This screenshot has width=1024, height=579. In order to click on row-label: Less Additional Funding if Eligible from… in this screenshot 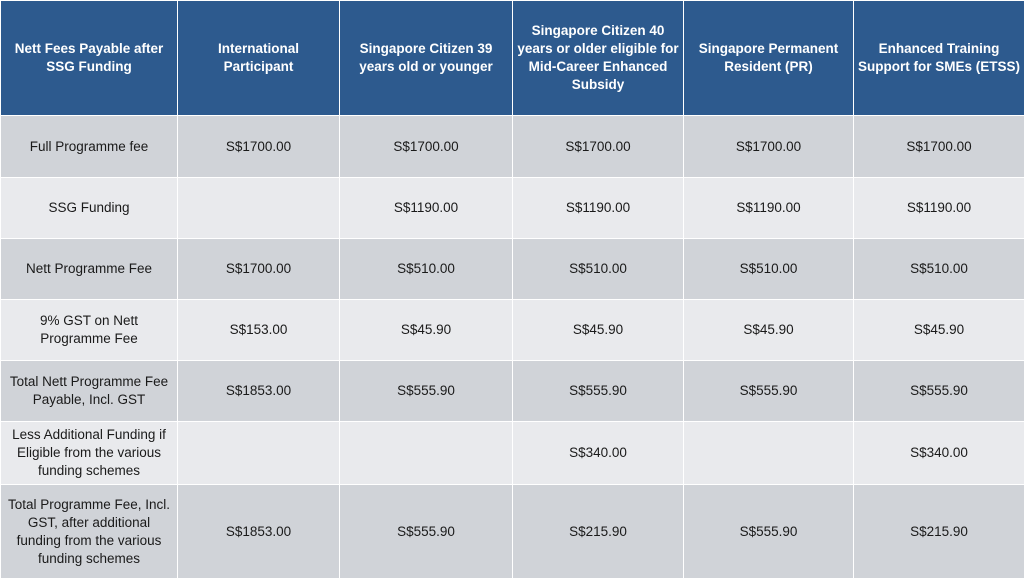, I will do `click(89, 453)`.